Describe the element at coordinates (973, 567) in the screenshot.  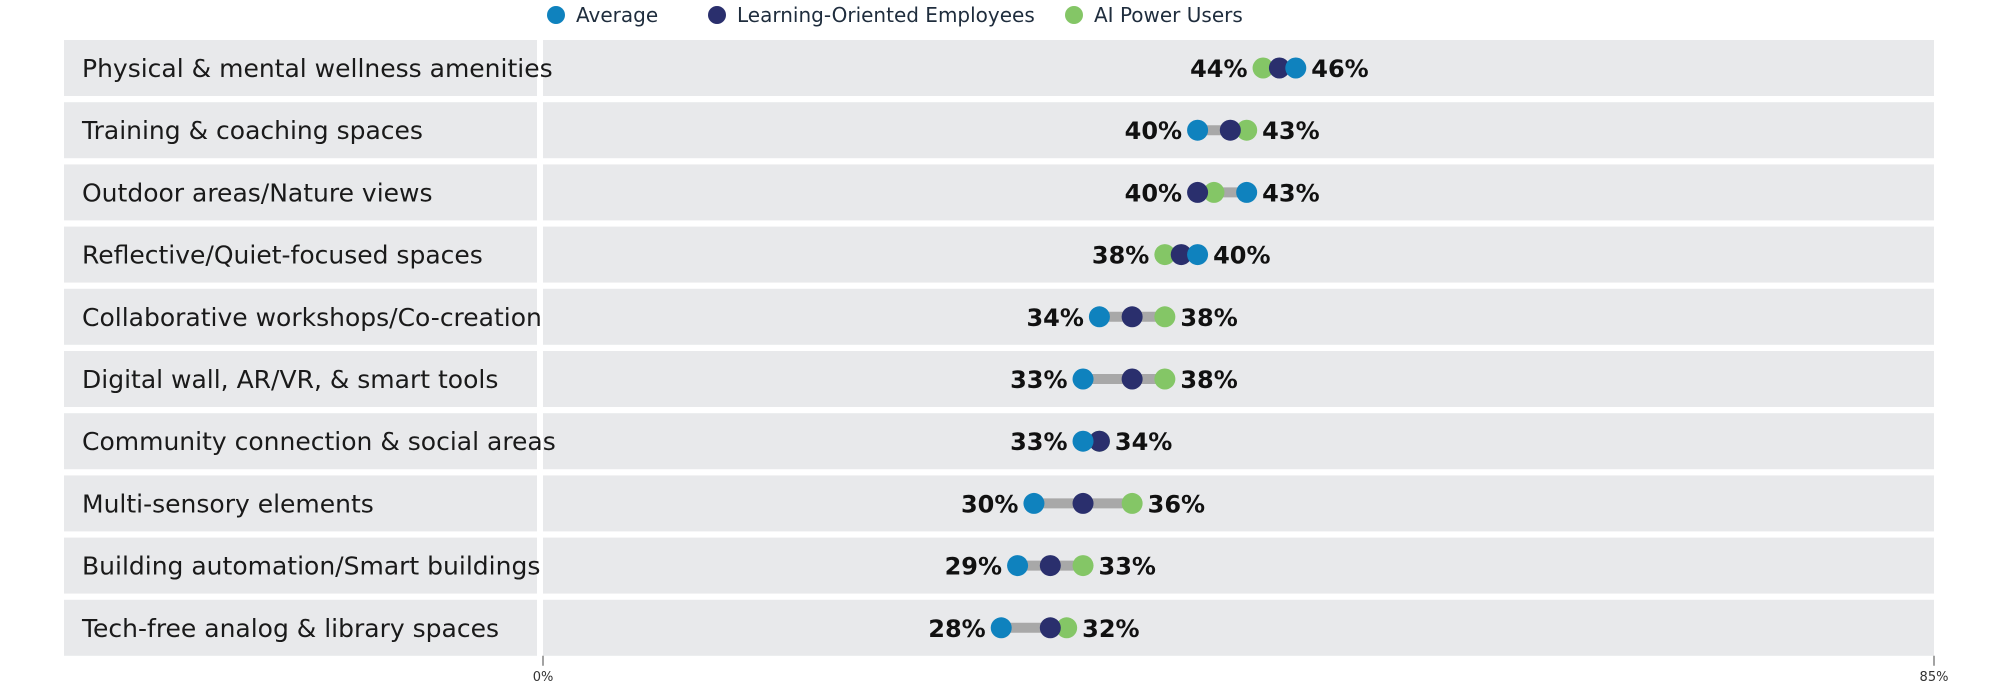
I see `min-value-label: 29%` at that location.